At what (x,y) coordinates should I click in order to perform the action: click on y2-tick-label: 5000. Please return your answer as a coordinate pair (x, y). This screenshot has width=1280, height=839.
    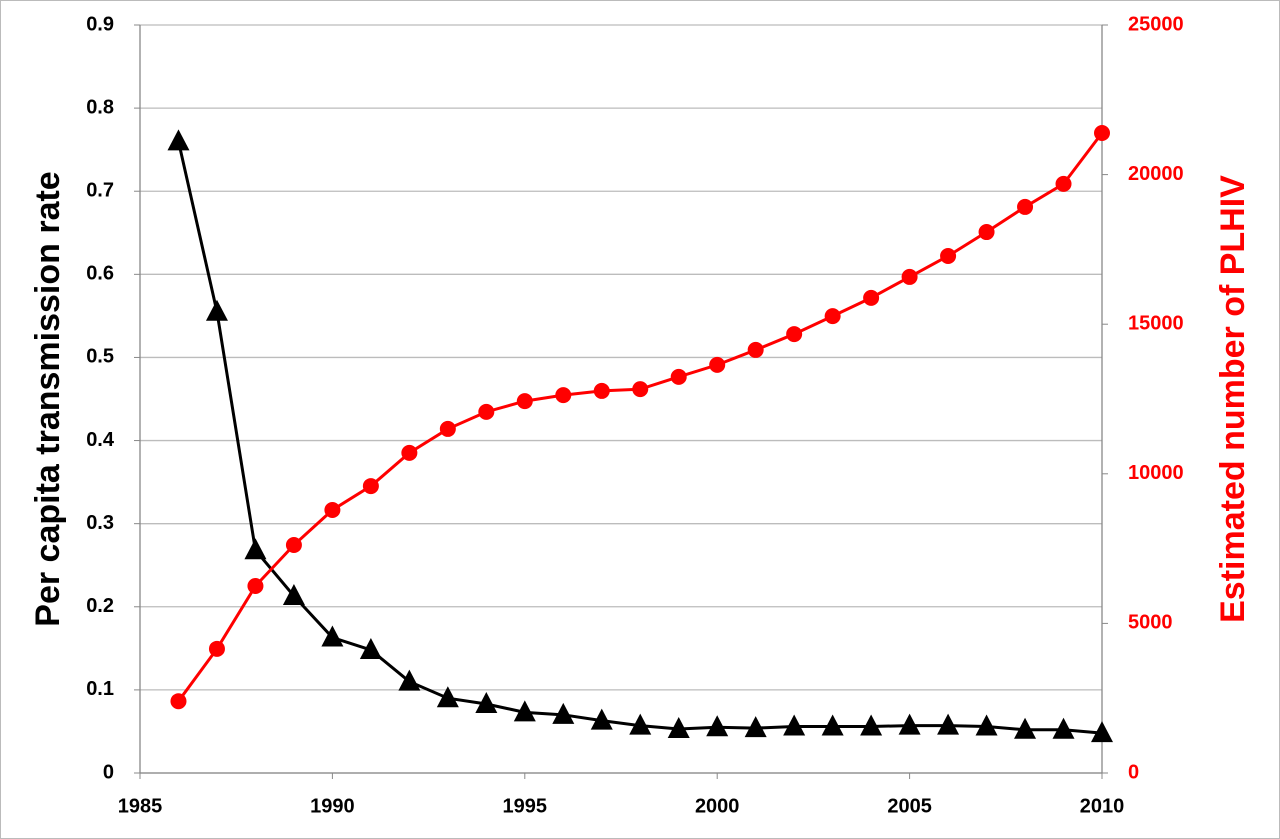
    Looking at the image, I should click on (1150, 623).